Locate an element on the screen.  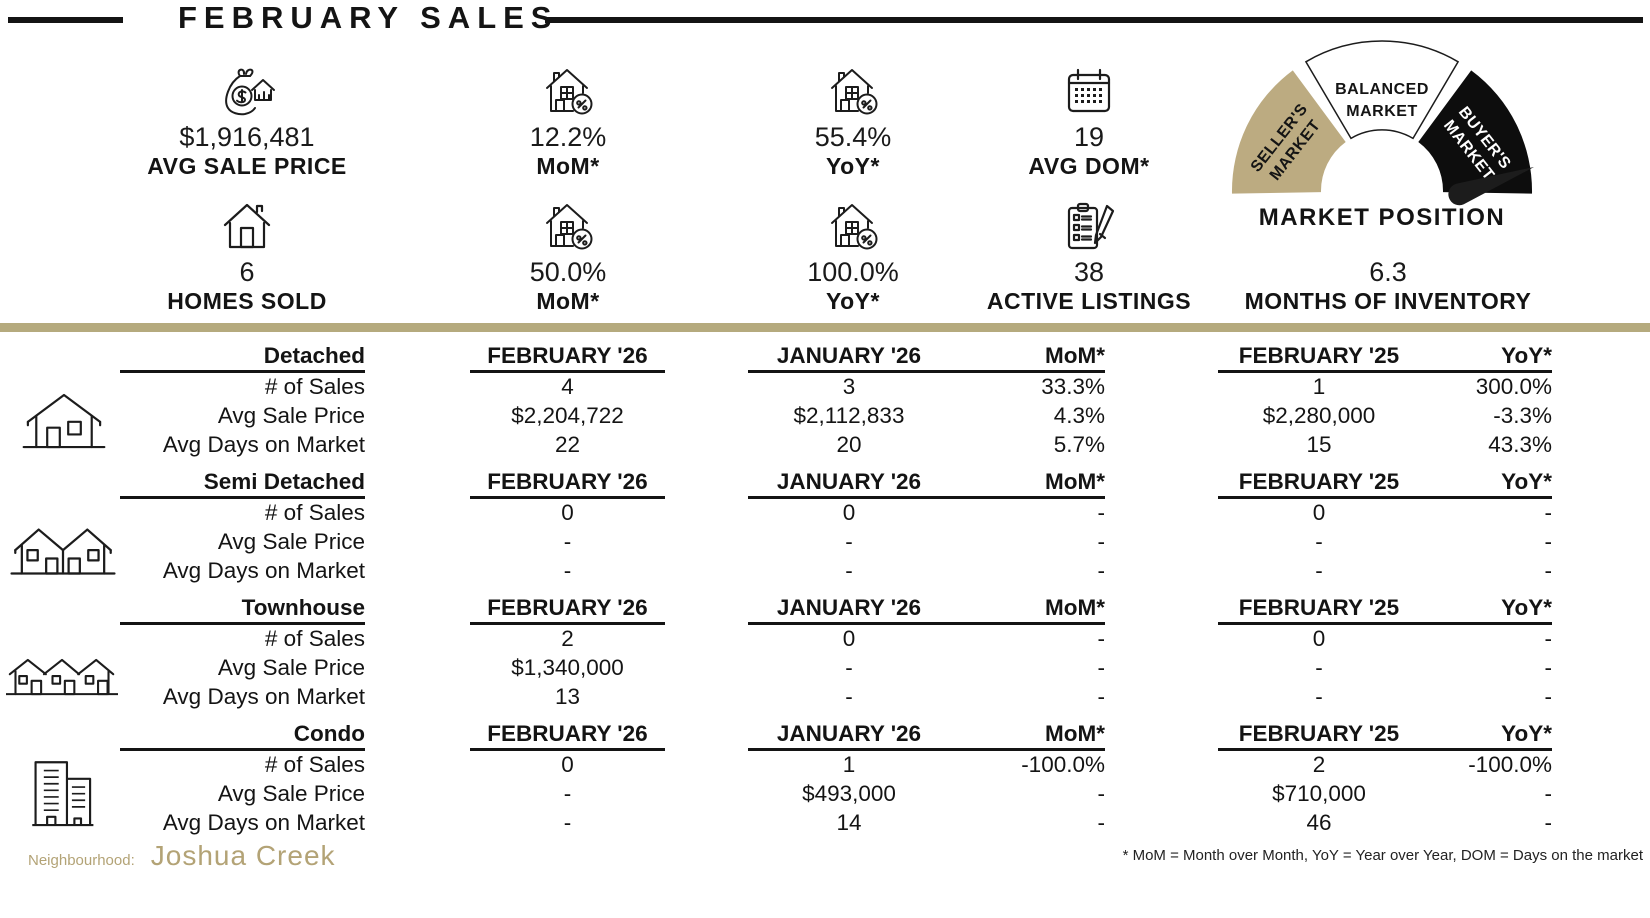
stat-yoy-price: 55.4% YoY* is located at coordinates (853, 123).